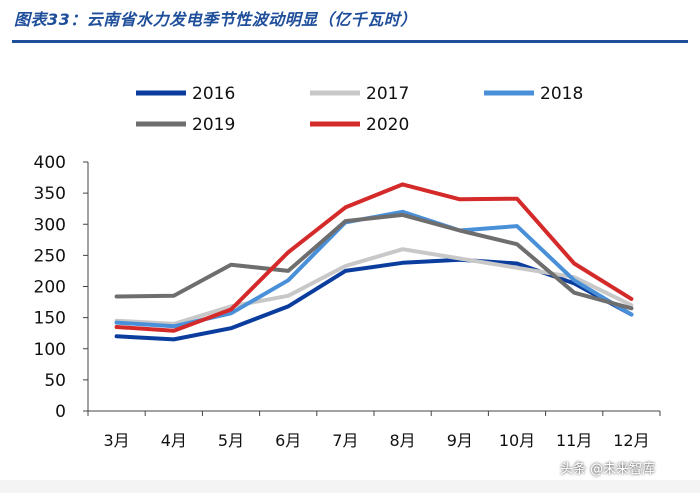  I want to click on chart-title: 图表33：云南省水力发电季节性波动明显（亿千瓦时）, so click(215, 19).